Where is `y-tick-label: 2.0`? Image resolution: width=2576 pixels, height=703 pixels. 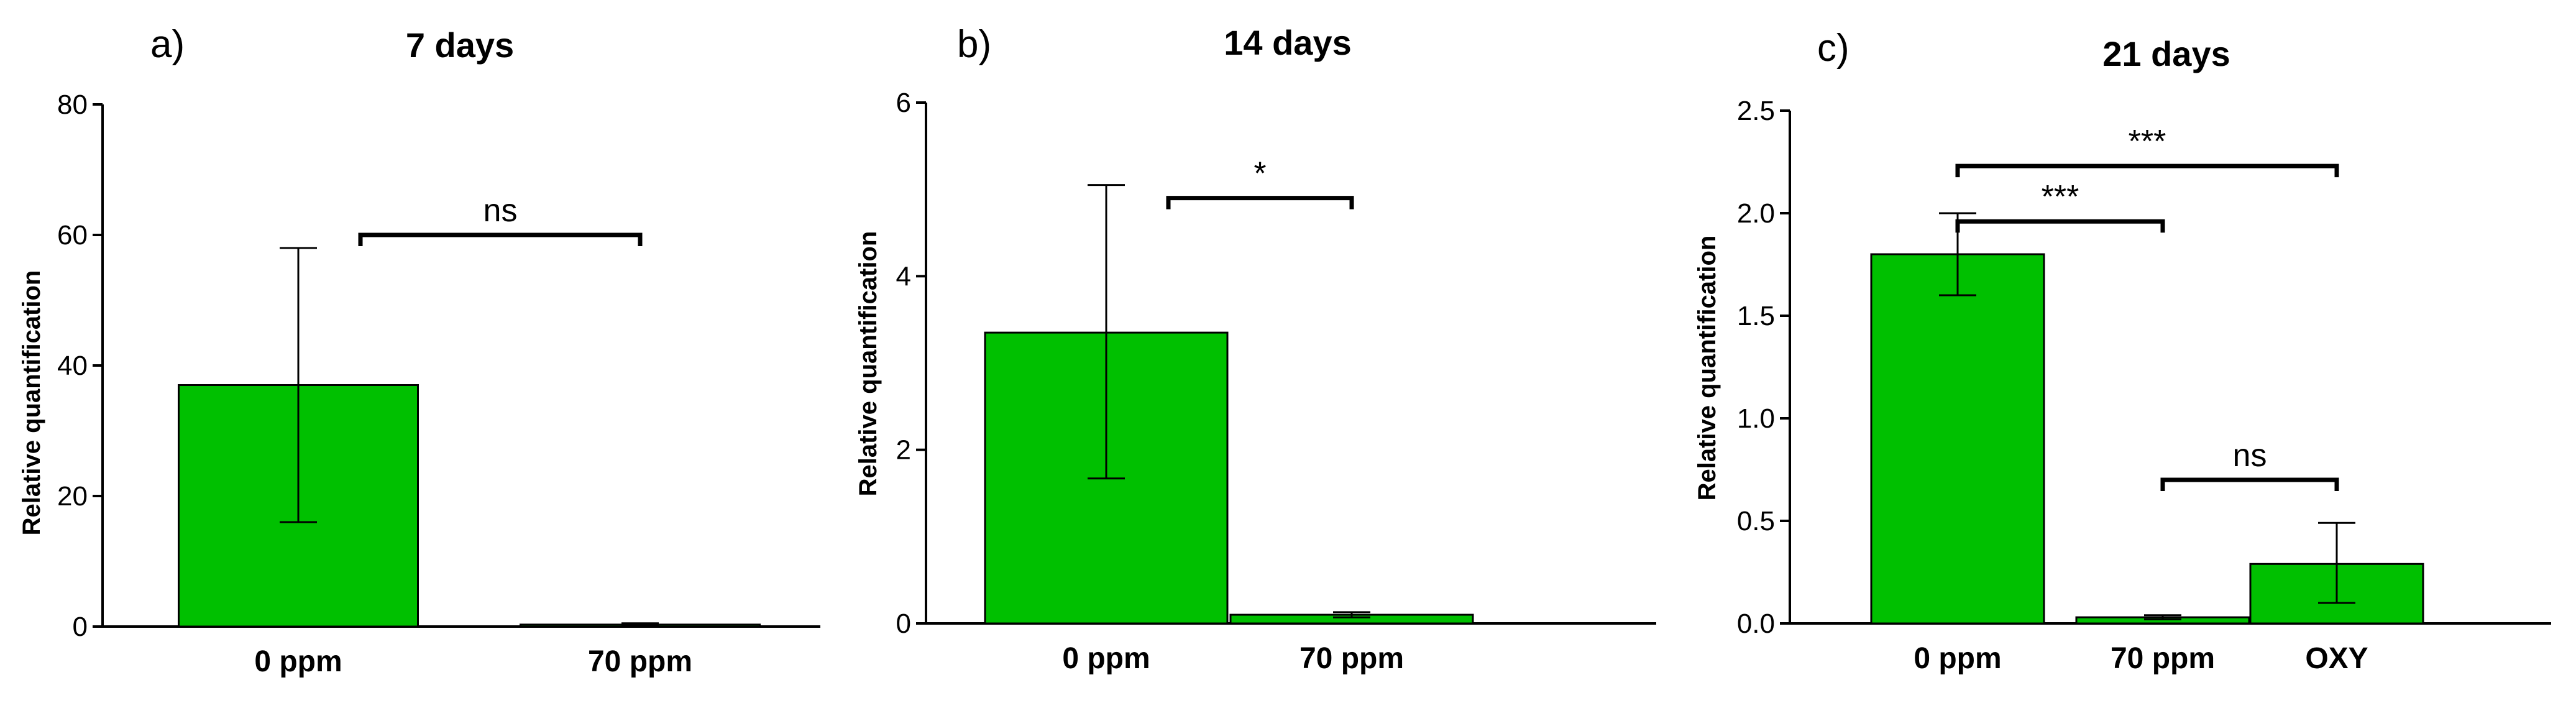 y-tick-label: 2.0 is located at coordinates (1756, 214).